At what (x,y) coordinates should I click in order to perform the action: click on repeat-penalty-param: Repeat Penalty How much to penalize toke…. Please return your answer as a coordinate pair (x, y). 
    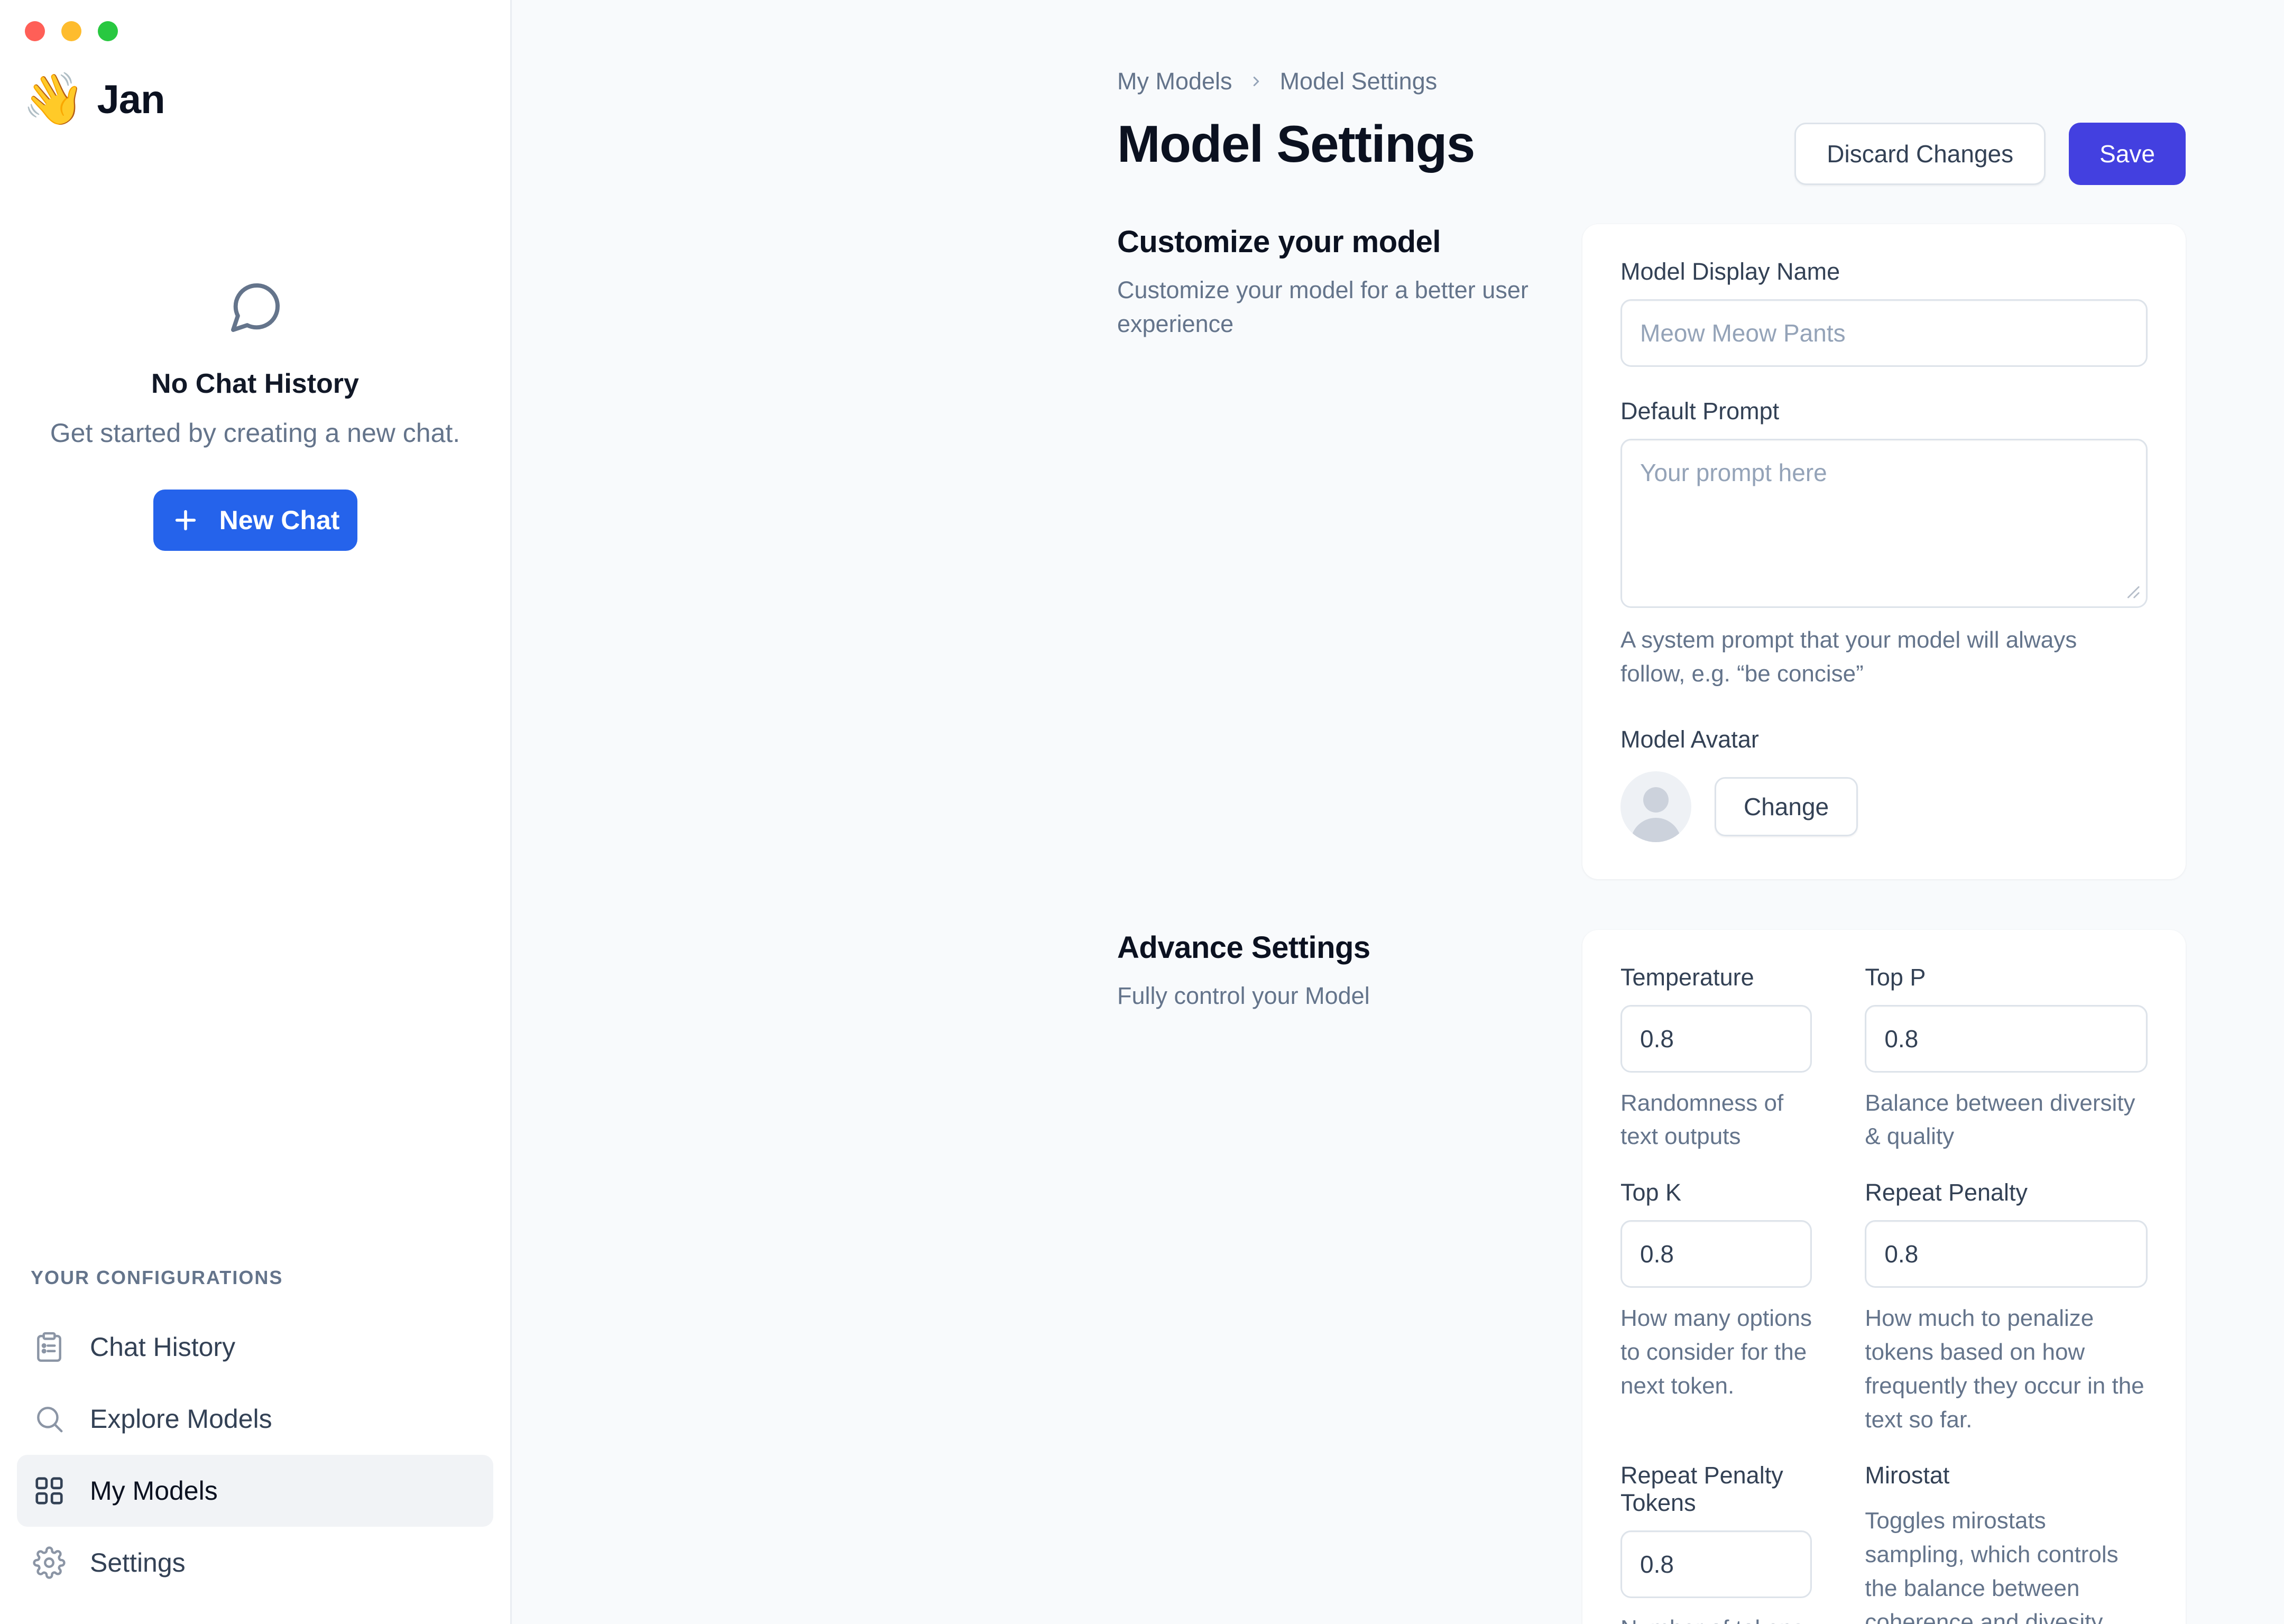
    Looking at the image, I should click on (2006, 1307).